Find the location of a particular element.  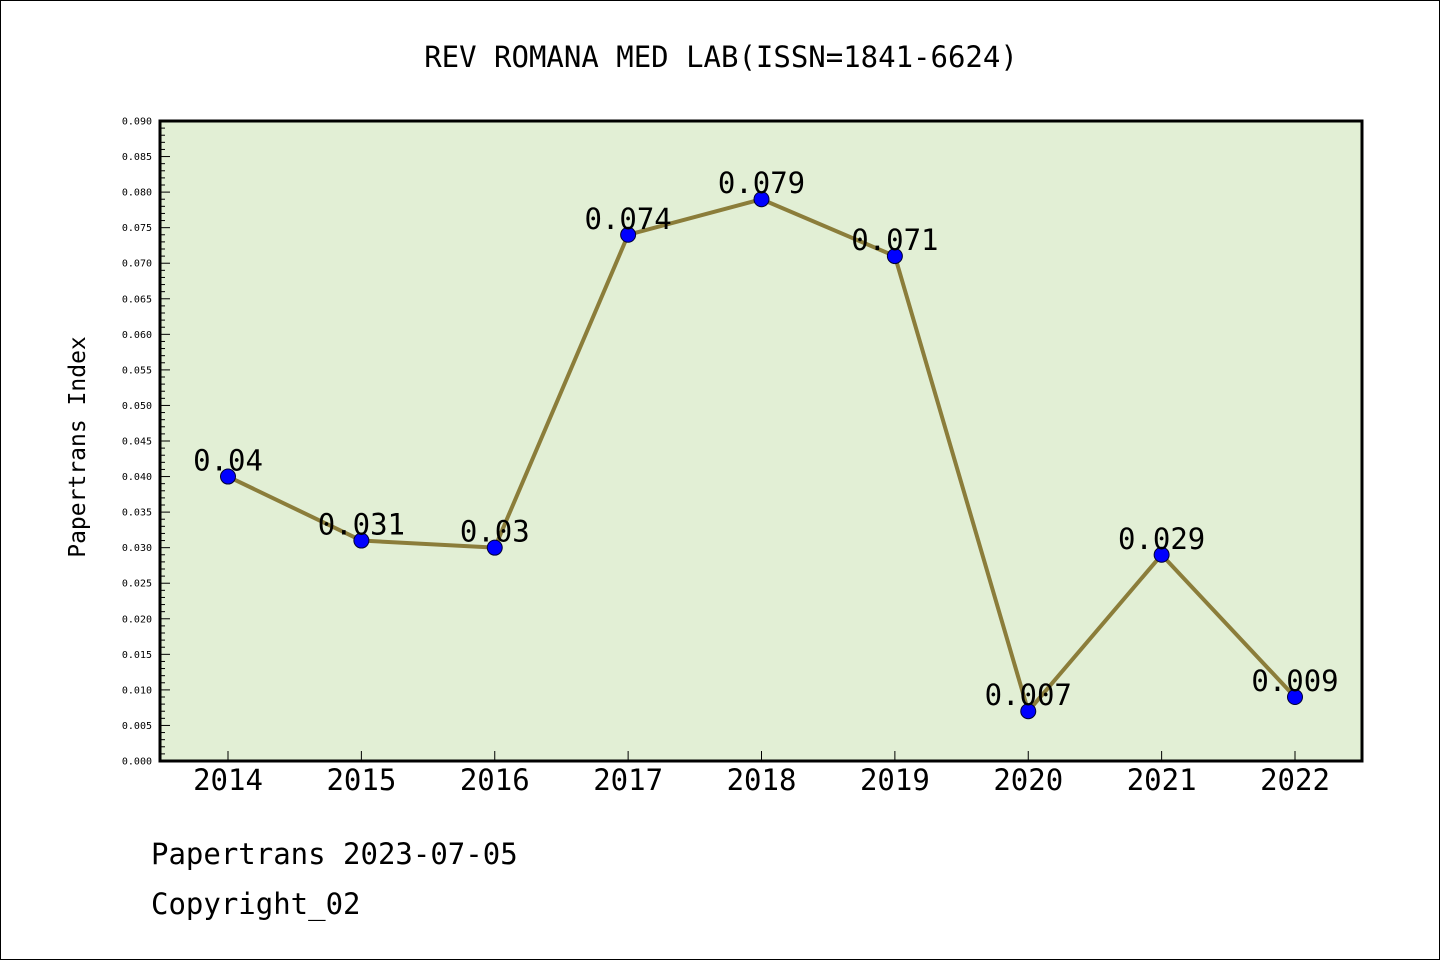

x-tick-label: 2021 is located at coordinates (1162, 780).